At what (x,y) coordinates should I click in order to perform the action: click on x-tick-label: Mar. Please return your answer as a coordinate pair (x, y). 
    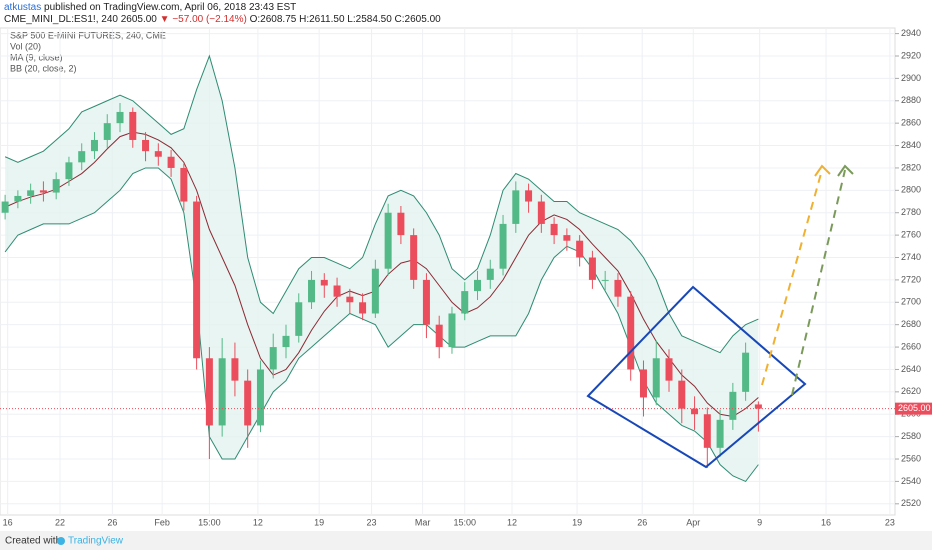
    Looking at the image, I should click on (423, 522).